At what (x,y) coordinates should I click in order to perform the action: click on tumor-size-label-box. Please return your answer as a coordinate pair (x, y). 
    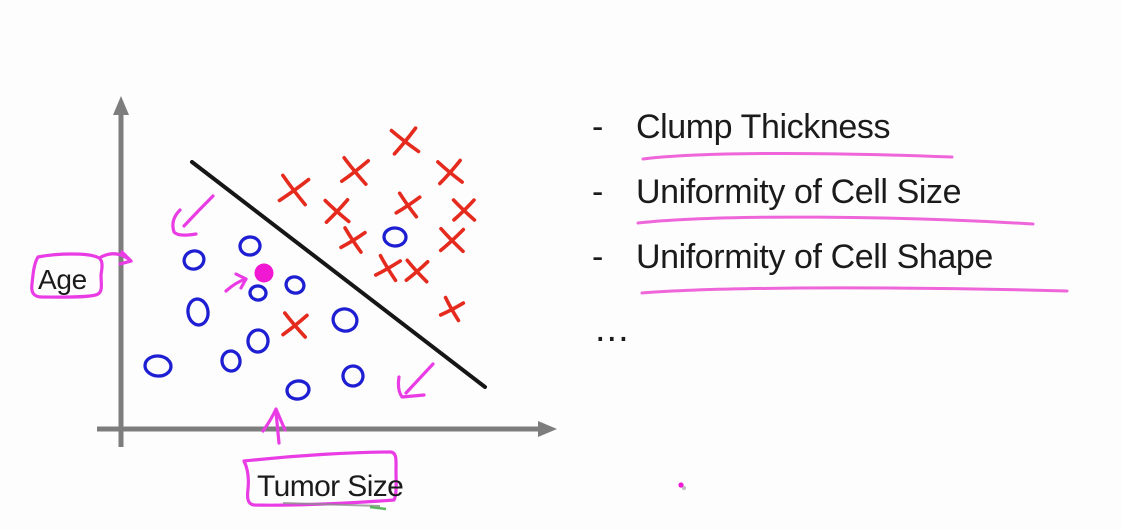
    Looking at the image, I should click on (320, 478).